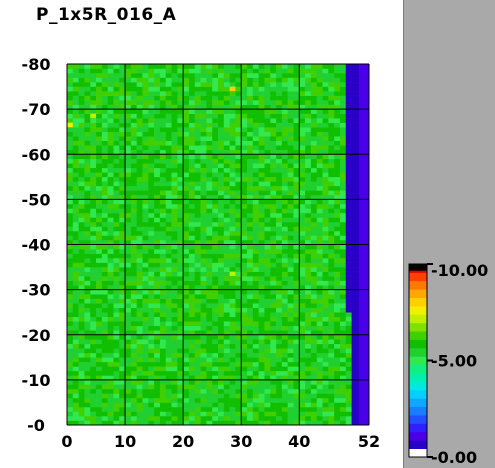 This screenshot has height=468, width=495. Describe the element at coordinates (418, 335) in the screenshot. I see `colorbar-swatch` at that location.